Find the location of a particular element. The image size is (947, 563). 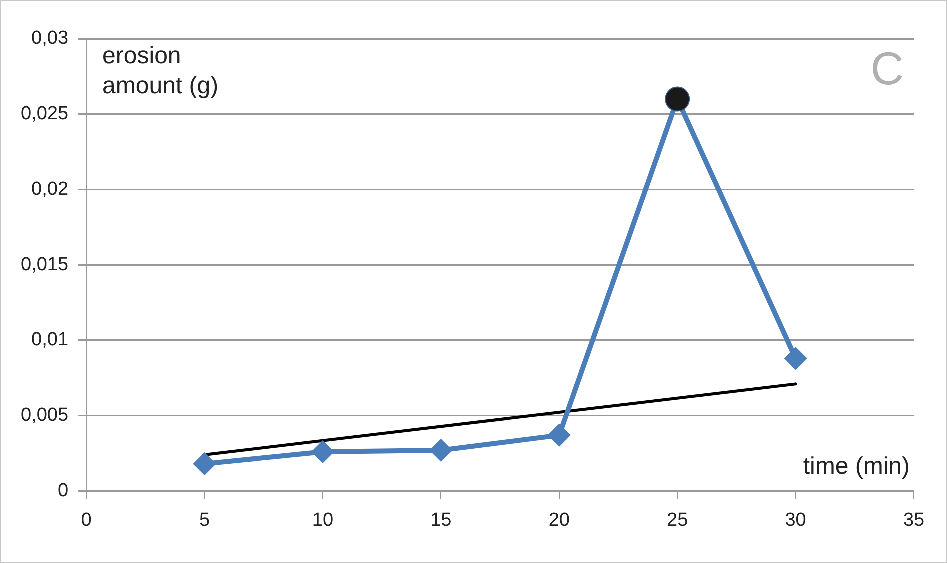

x-tick-label: 25 is located at coordinates (677, 520).